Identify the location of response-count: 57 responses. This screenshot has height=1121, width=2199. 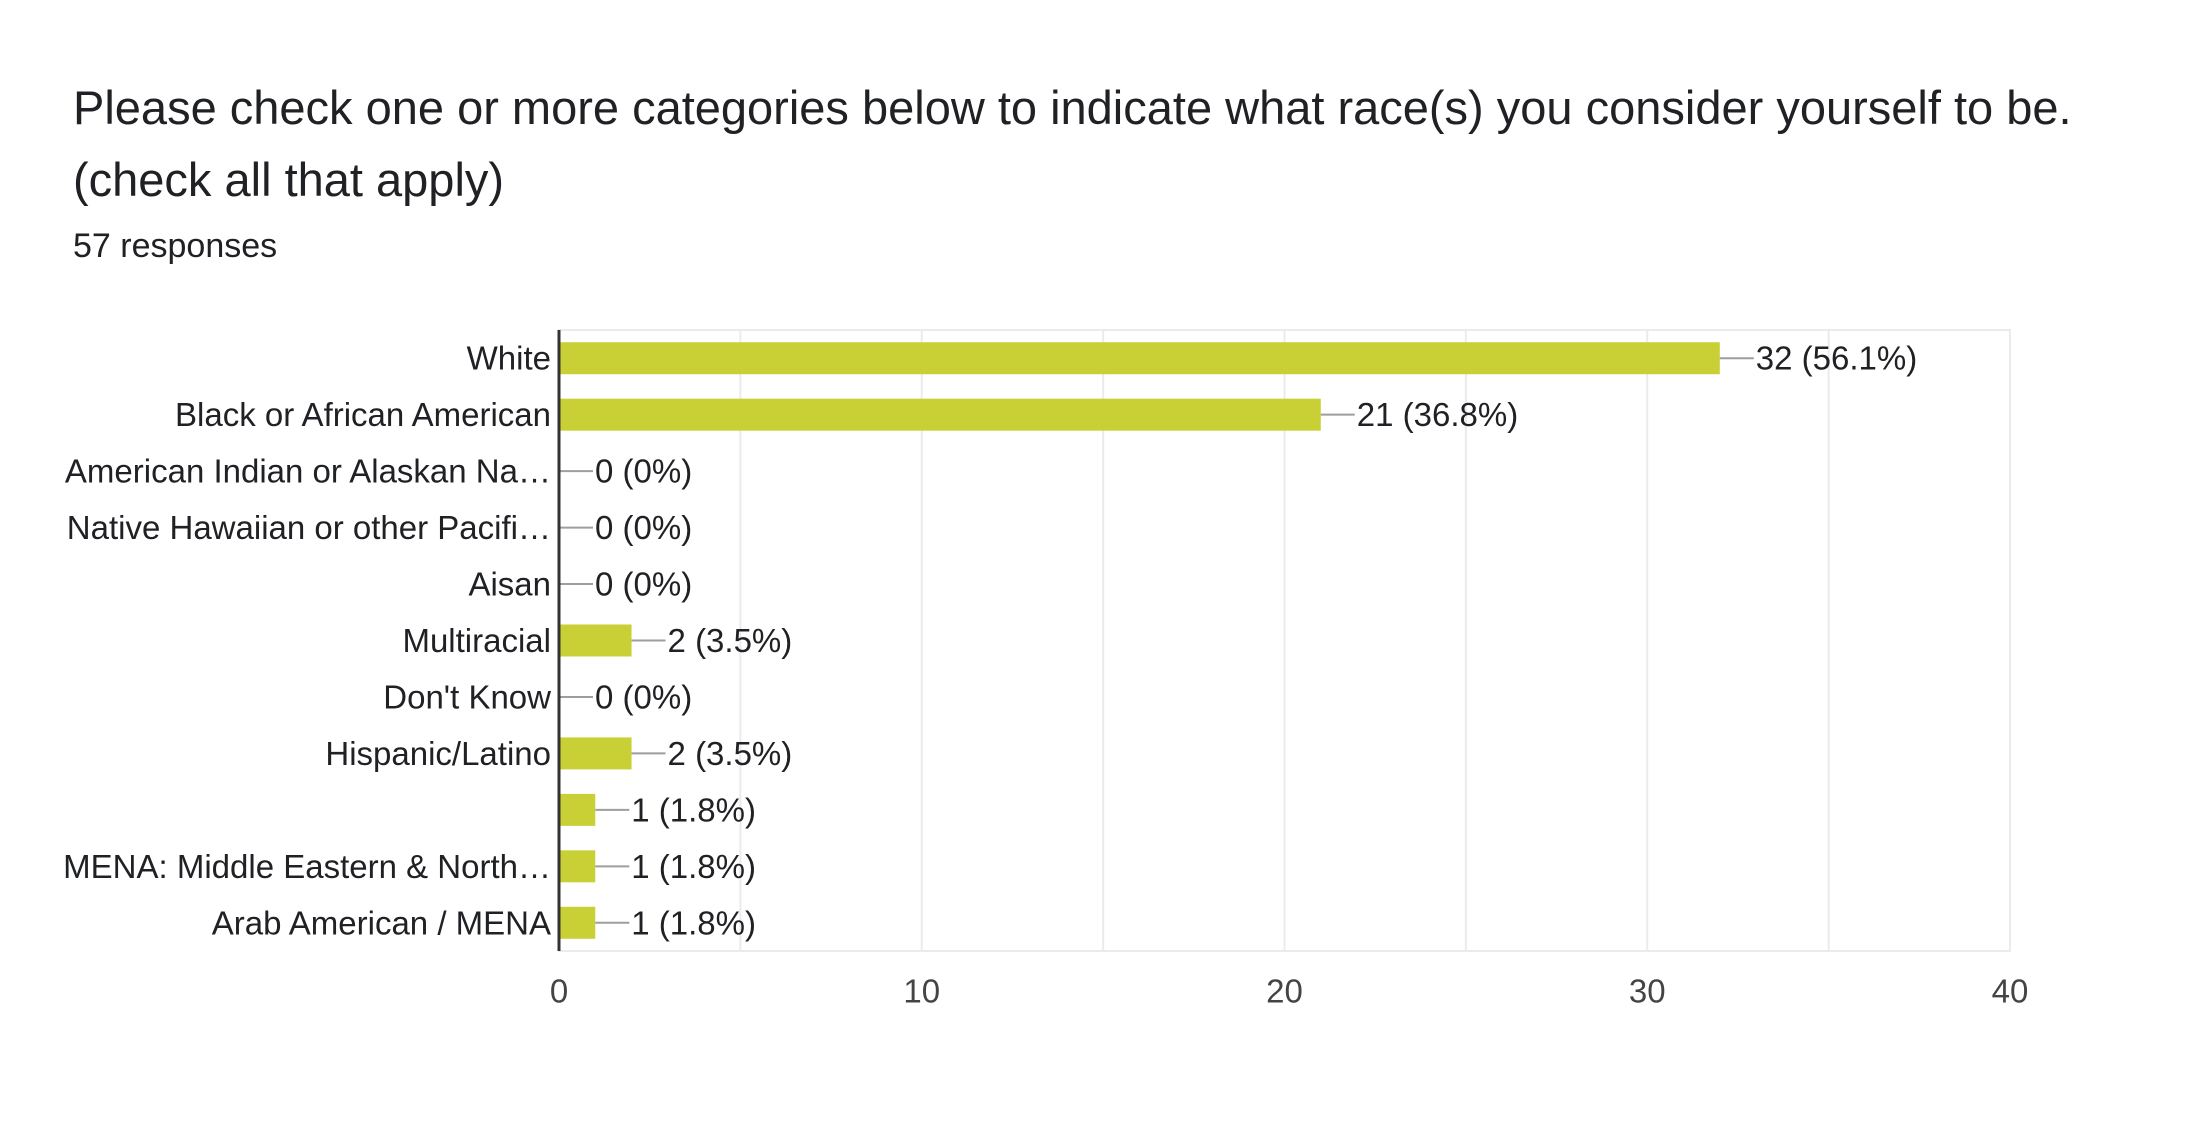
(175, 246).